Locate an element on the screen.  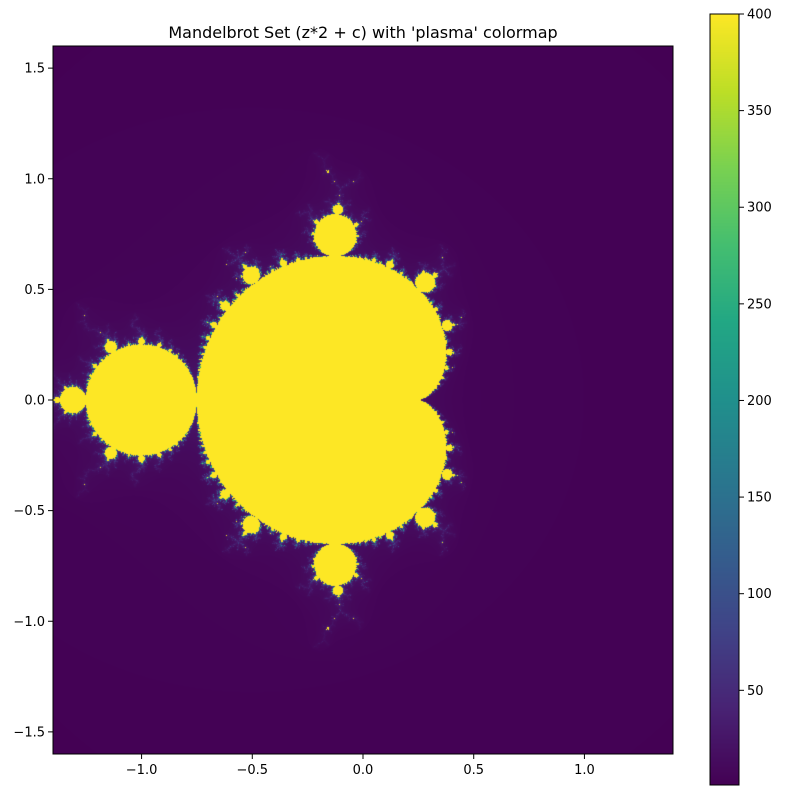
x-tick-label: −1.0 is located at coordinates (142, 770).